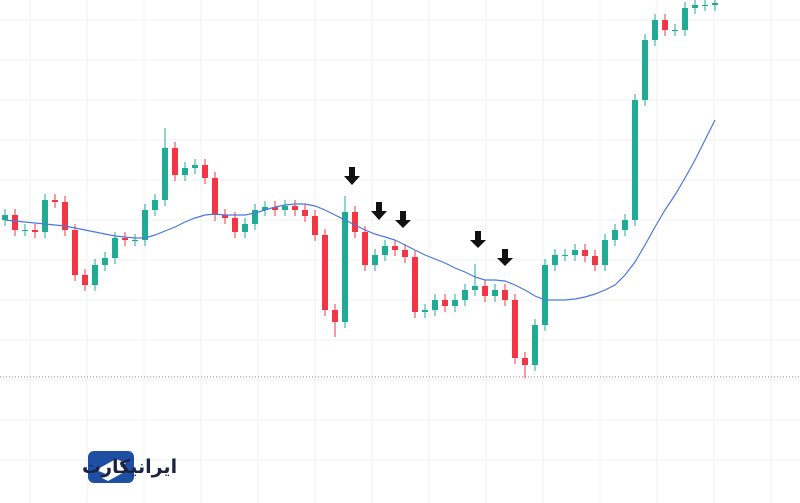 The height and width of the screenshot is (503, 800). I want to click on logo-text: ایرانیکارت, so click(129, 467).